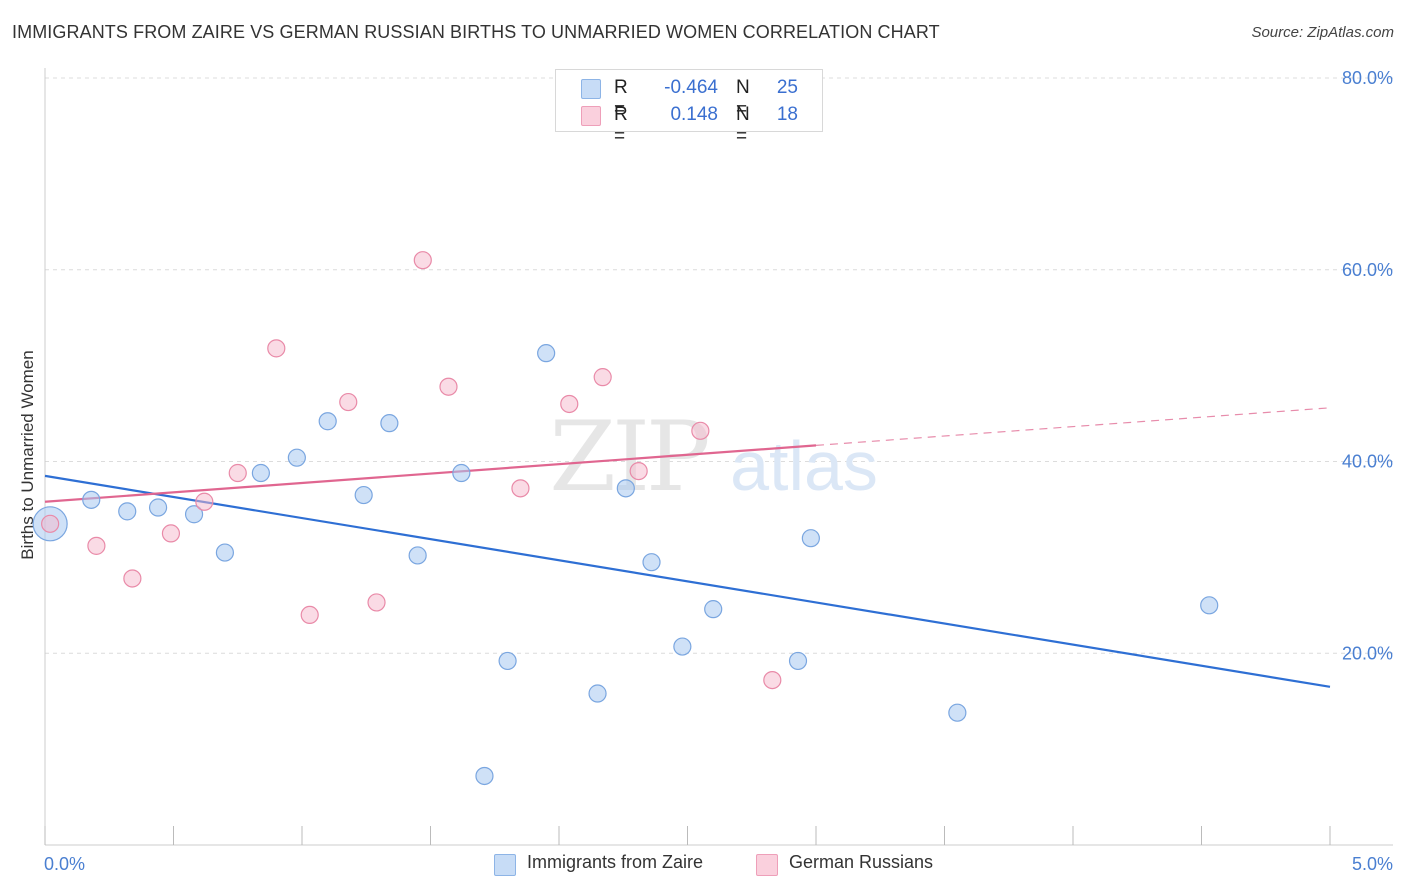 The width and height of the screenshot is (1406, 892). Describe the element at coordinates (767, 865) in the screenshot. I see `series-swatch-german-russians` at that location.